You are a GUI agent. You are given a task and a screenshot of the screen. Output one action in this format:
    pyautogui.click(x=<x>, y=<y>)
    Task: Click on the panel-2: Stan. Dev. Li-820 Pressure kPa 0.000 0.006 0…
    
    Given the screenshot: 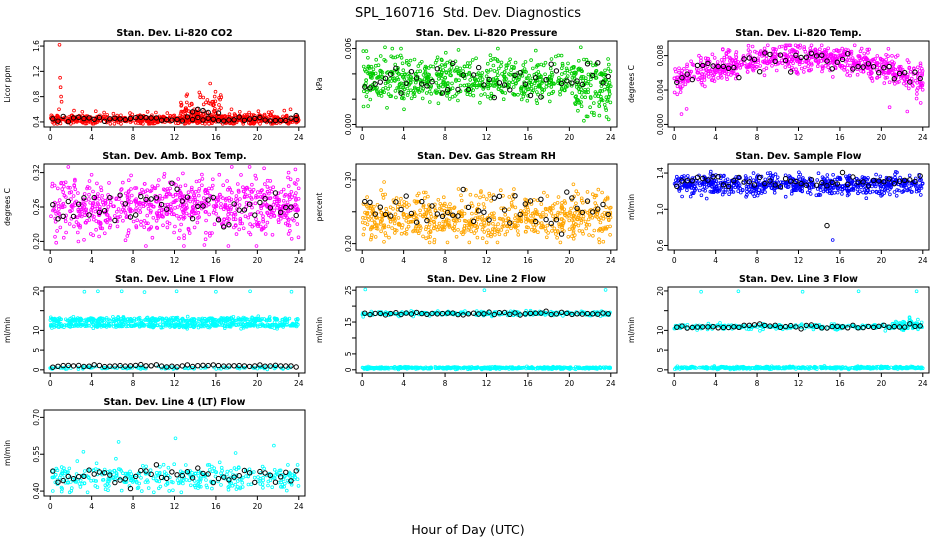 What is the action you would take?
    pyautogui.click(x=468, y=87)
    